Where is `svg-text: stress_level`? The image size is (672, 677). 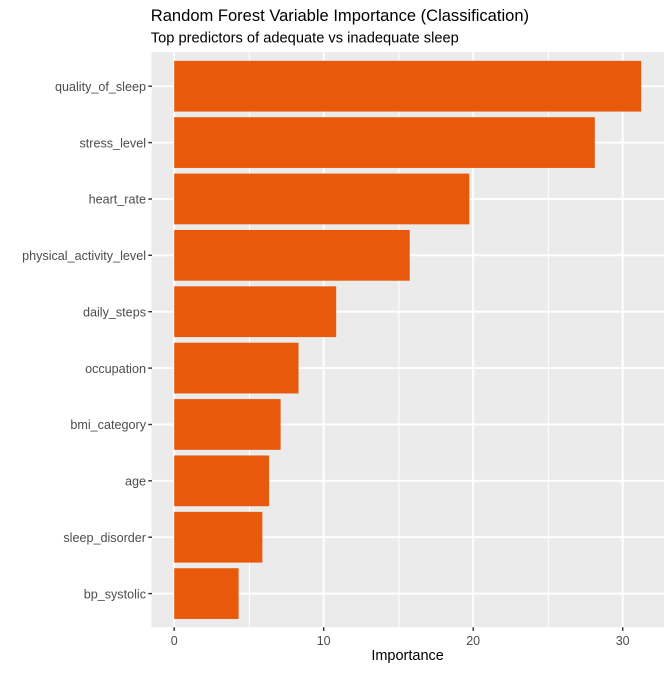 svg-text: stress_level is located at coordinates (113, 143).